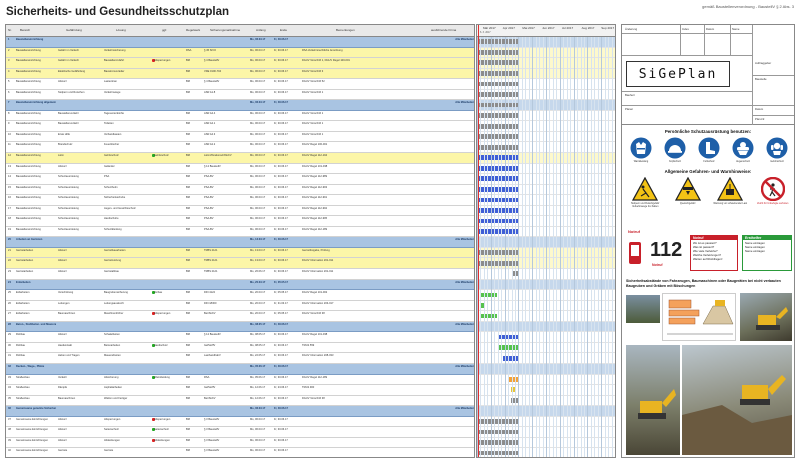  Describe the element at coordinates (62, 250) in the screenshot. I see `cell-gef: Absturz` at that location.